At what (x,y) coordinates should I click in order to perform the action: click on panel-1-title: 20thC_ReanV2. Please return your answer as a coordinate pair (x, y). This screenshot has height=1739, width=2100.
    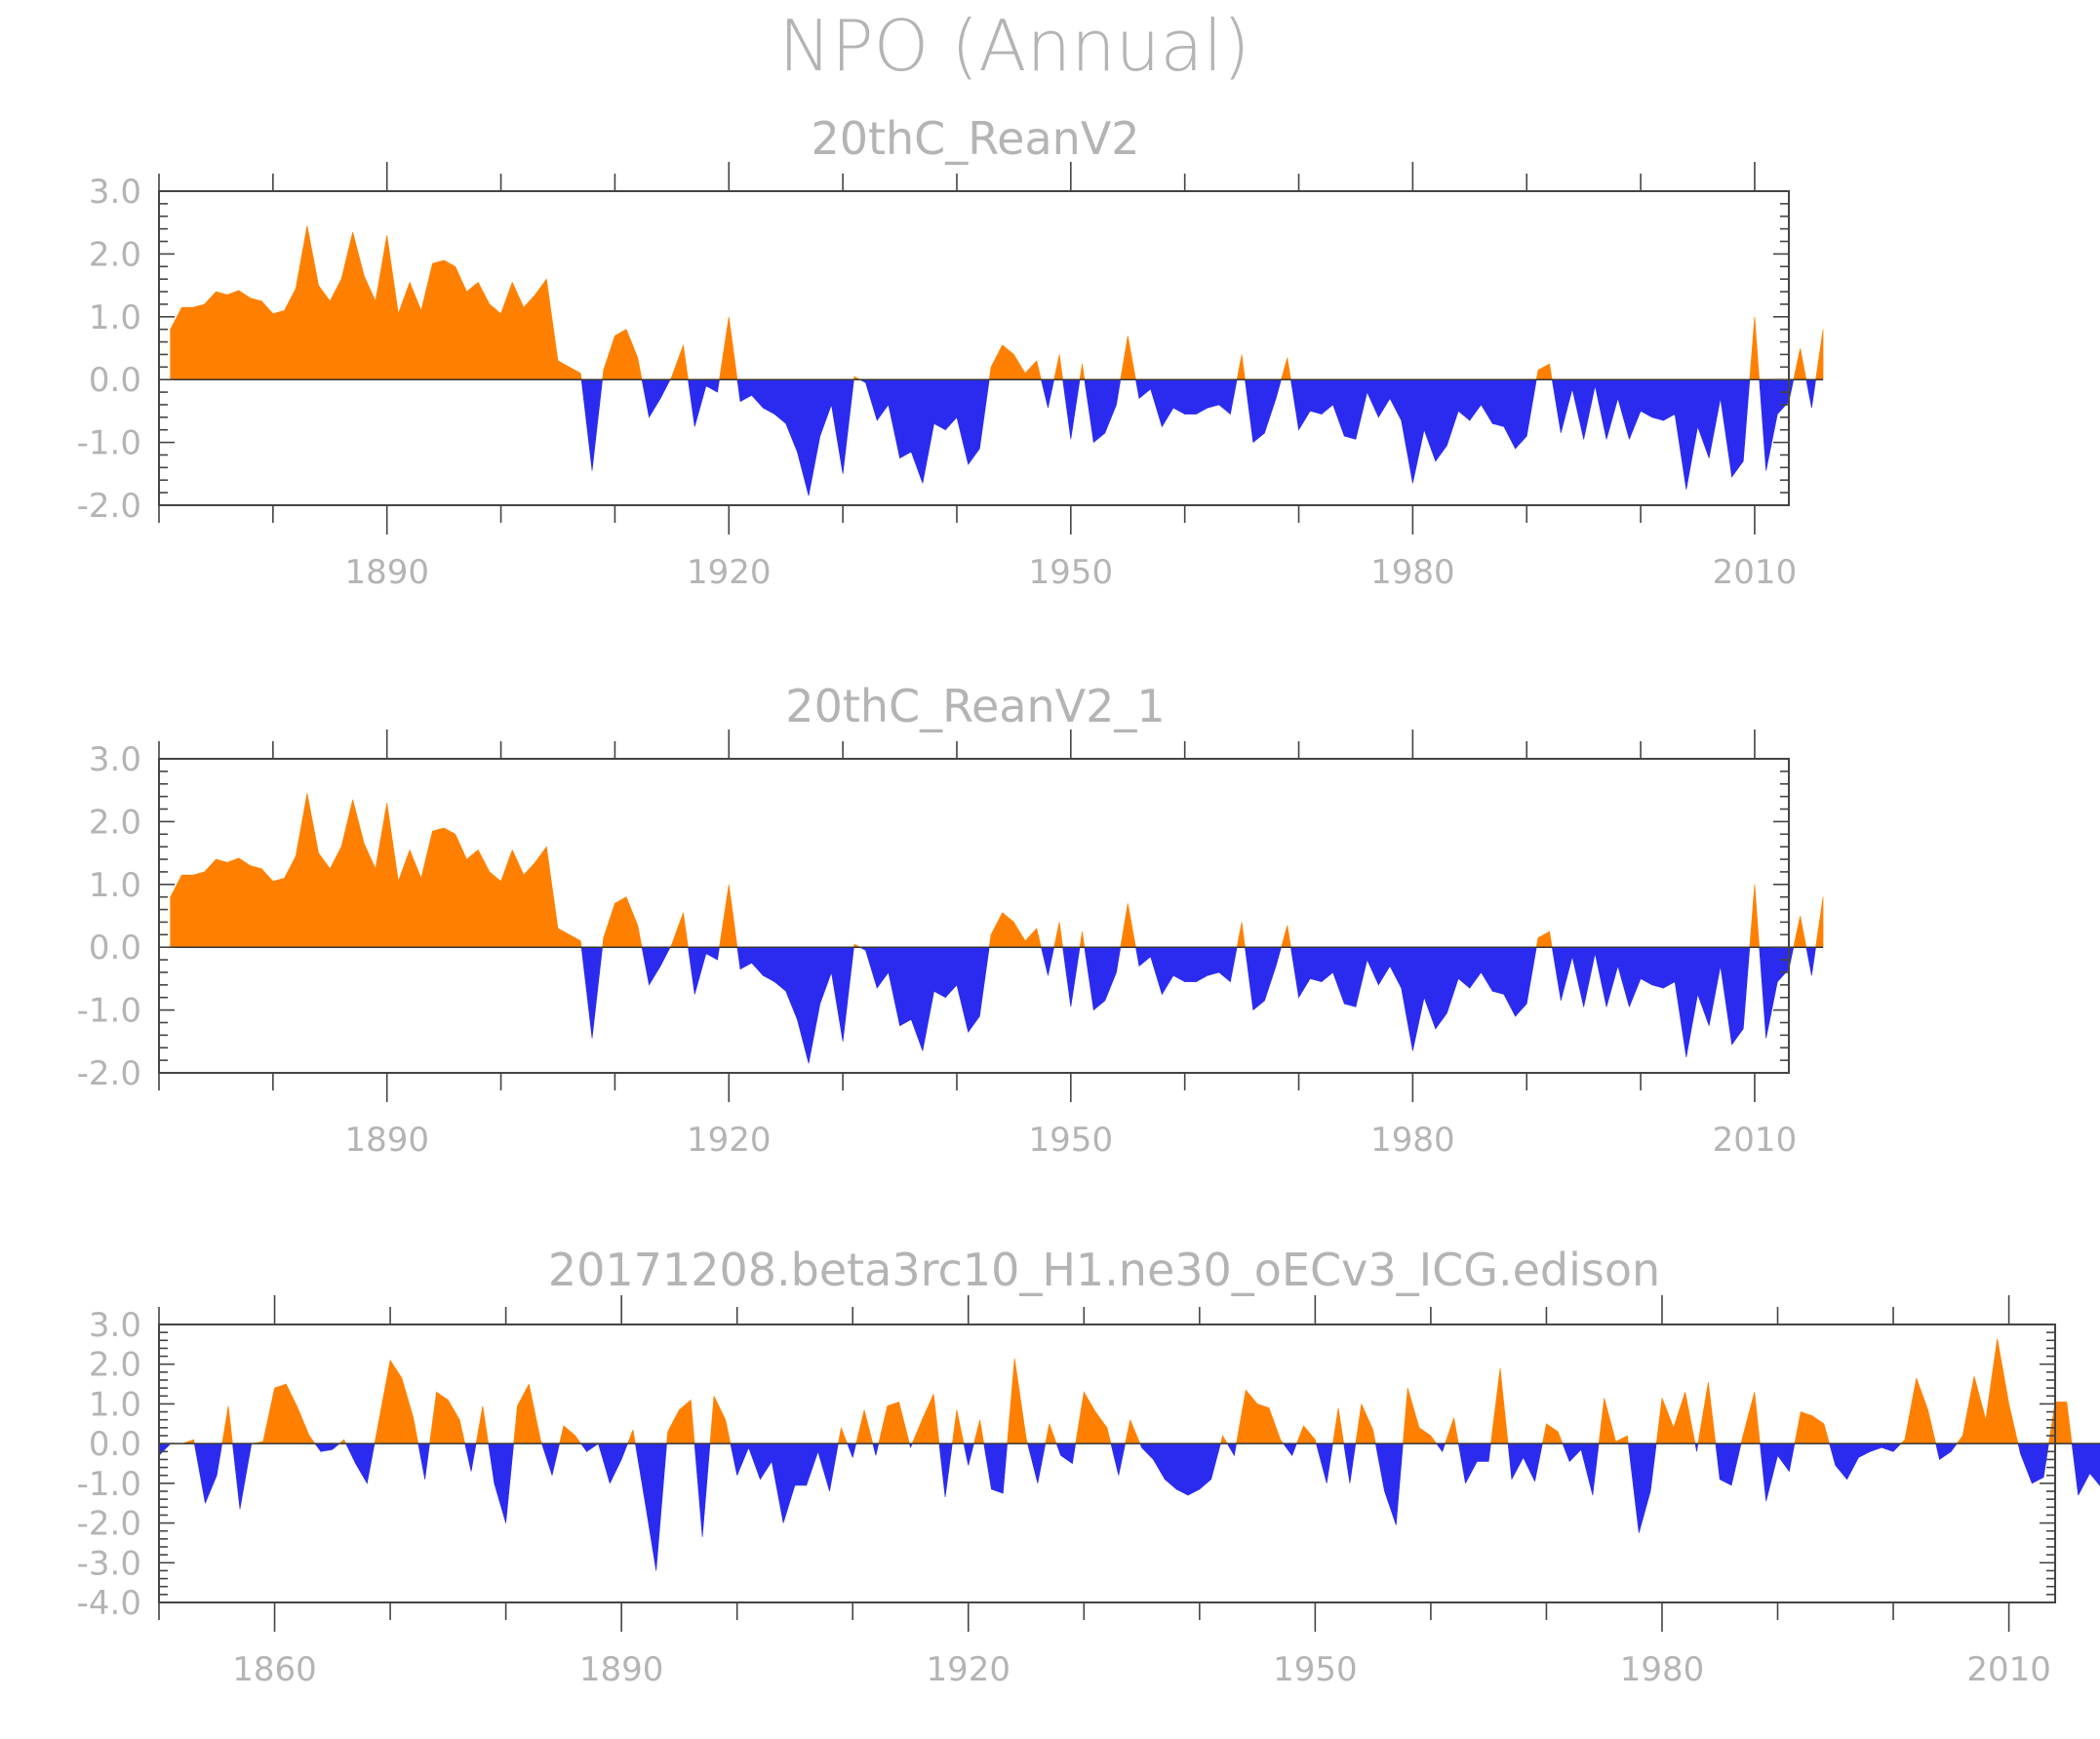
    Looking at the image, I should click on (975, 138).